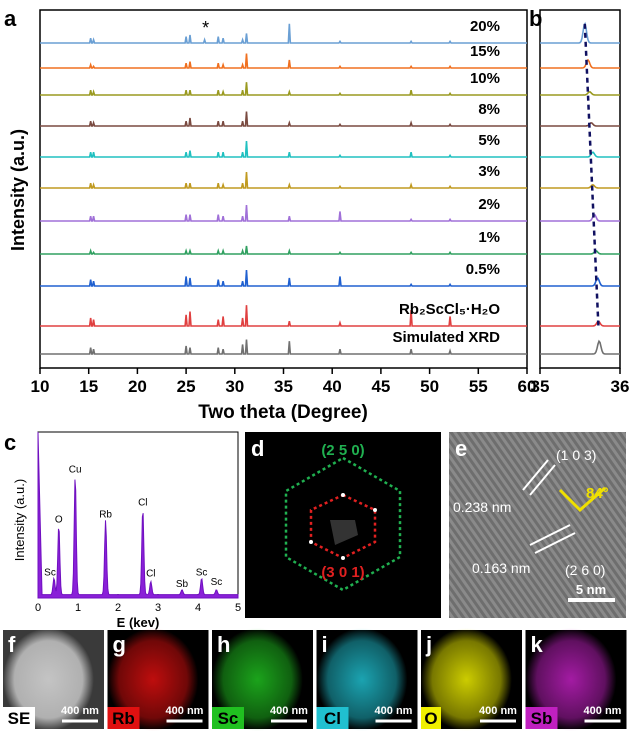  What do you see at coordinates (344, 532) in the screenshot?
I see `beam-stop` at bounding box center [344, 532].